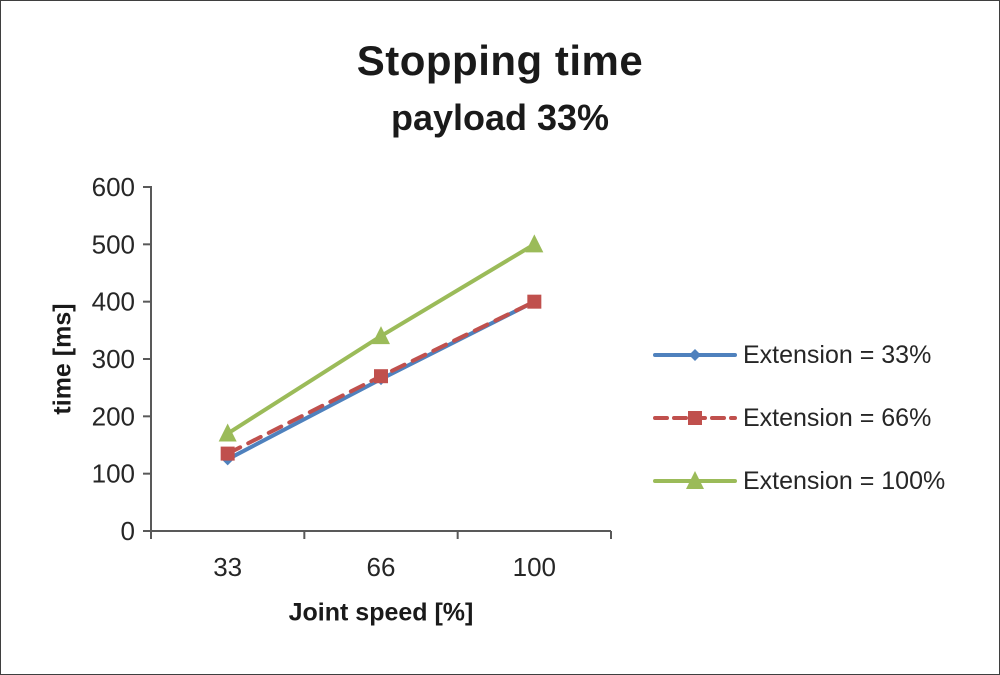 The height and width of the screenshot is (675, 1000). Describe the element at coordinates (113, 416) in the screenshot. I see `y-tick-label: 200` at that location.